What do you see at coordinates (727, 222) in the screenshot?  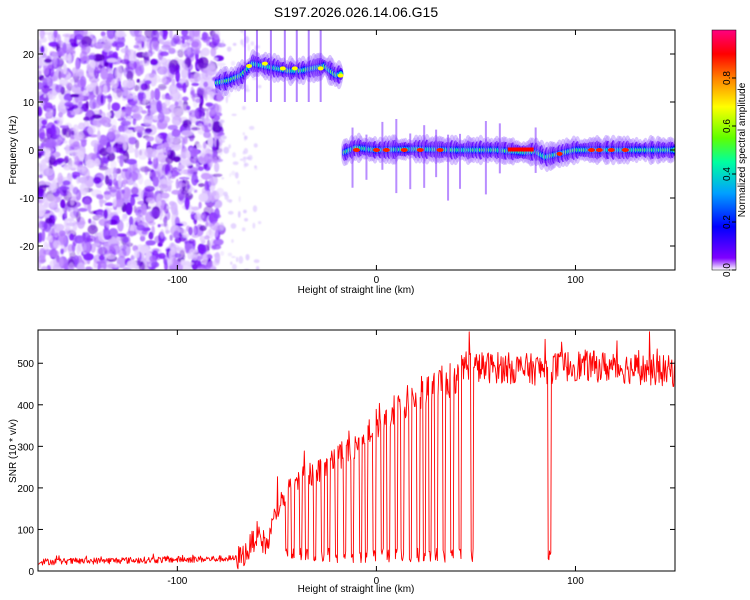 I see `colorbar-tick-label: 0.2` at bounding box center [727, 222].